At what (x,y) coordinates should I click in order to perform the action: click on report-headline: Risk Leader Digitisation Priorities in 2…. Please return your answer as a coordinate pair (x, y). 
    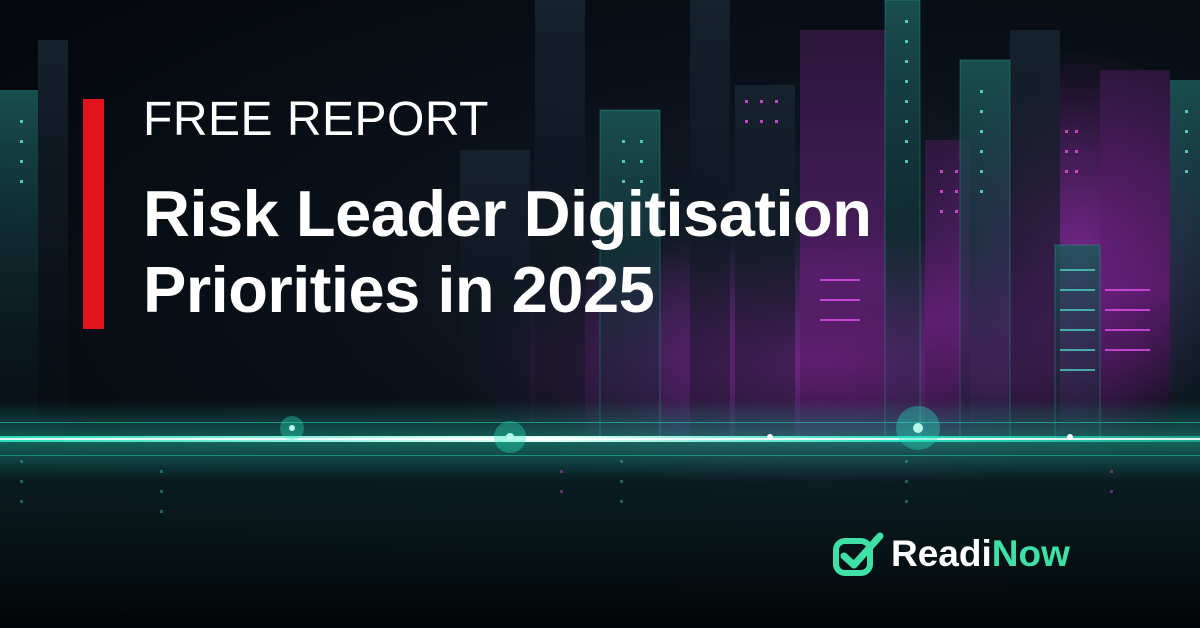
    Looking at the image, I should click on (507, 252).